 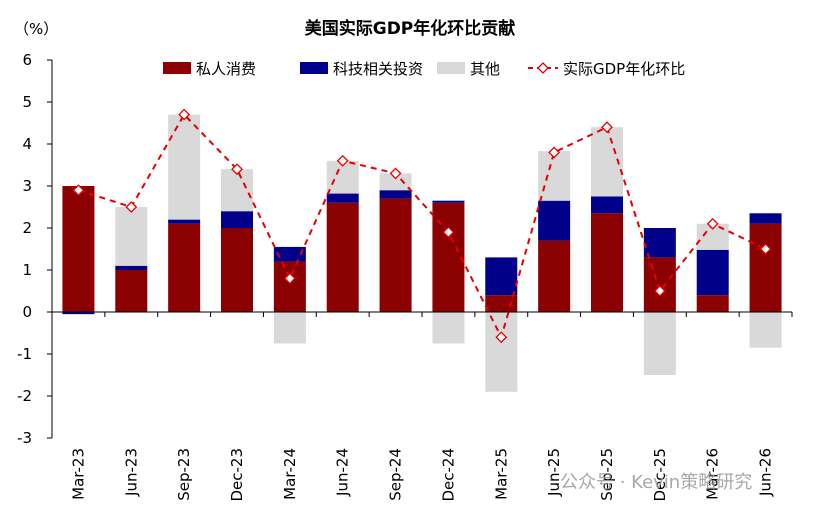 I want to click on chart-title: 美国实际GDP年化环比贡献, so click(x=410, y=28).